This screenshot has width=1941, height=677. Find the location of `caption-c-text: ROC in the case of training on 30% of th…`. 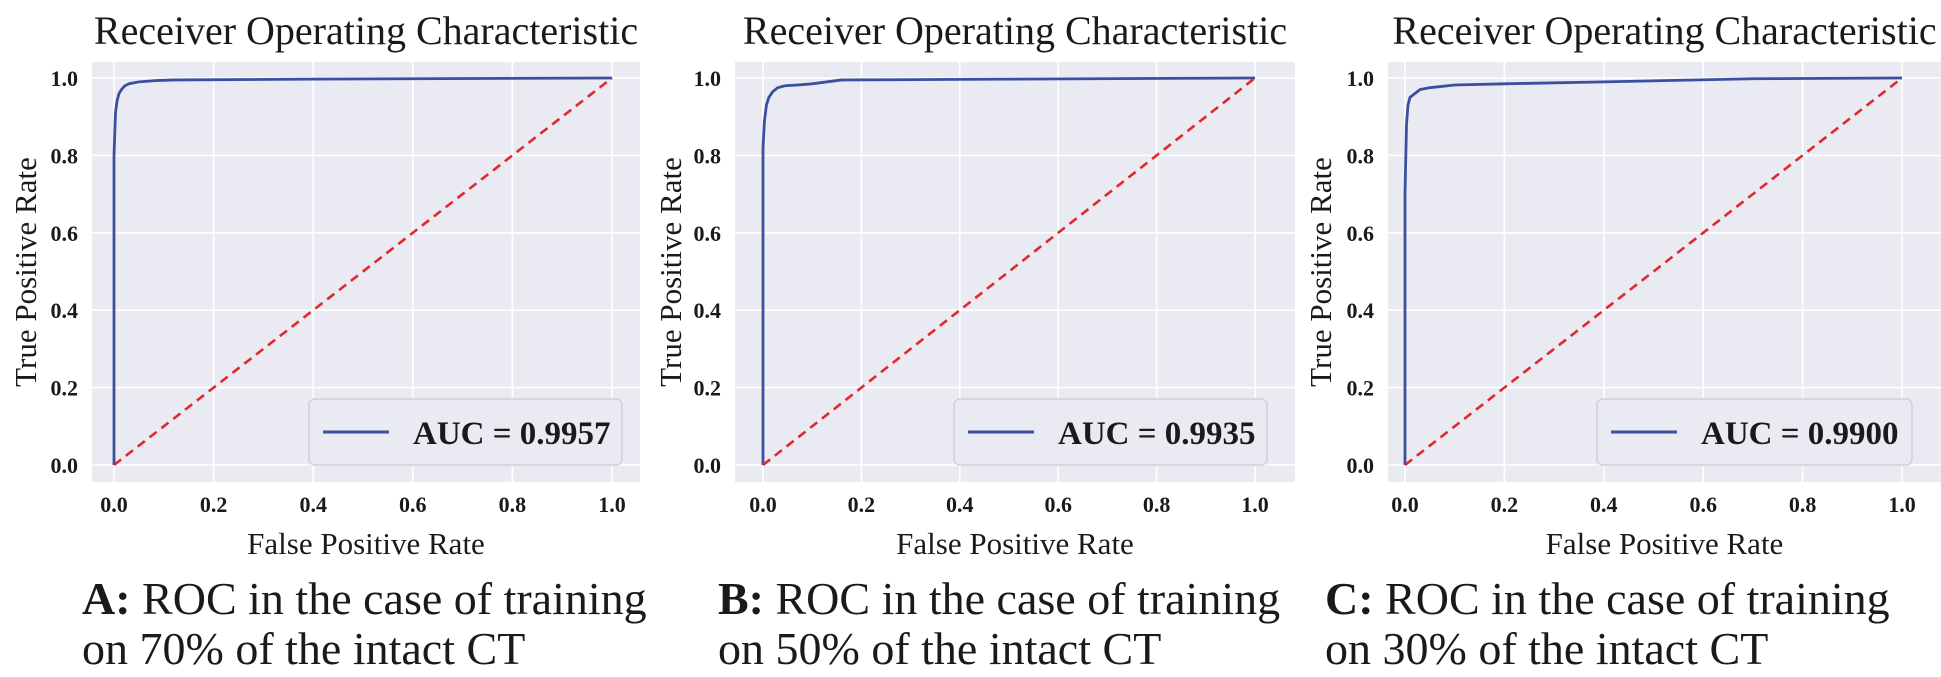

caption-c-text: ROC in the case of training on 30% of th… is located at coordinates (1607, 623).